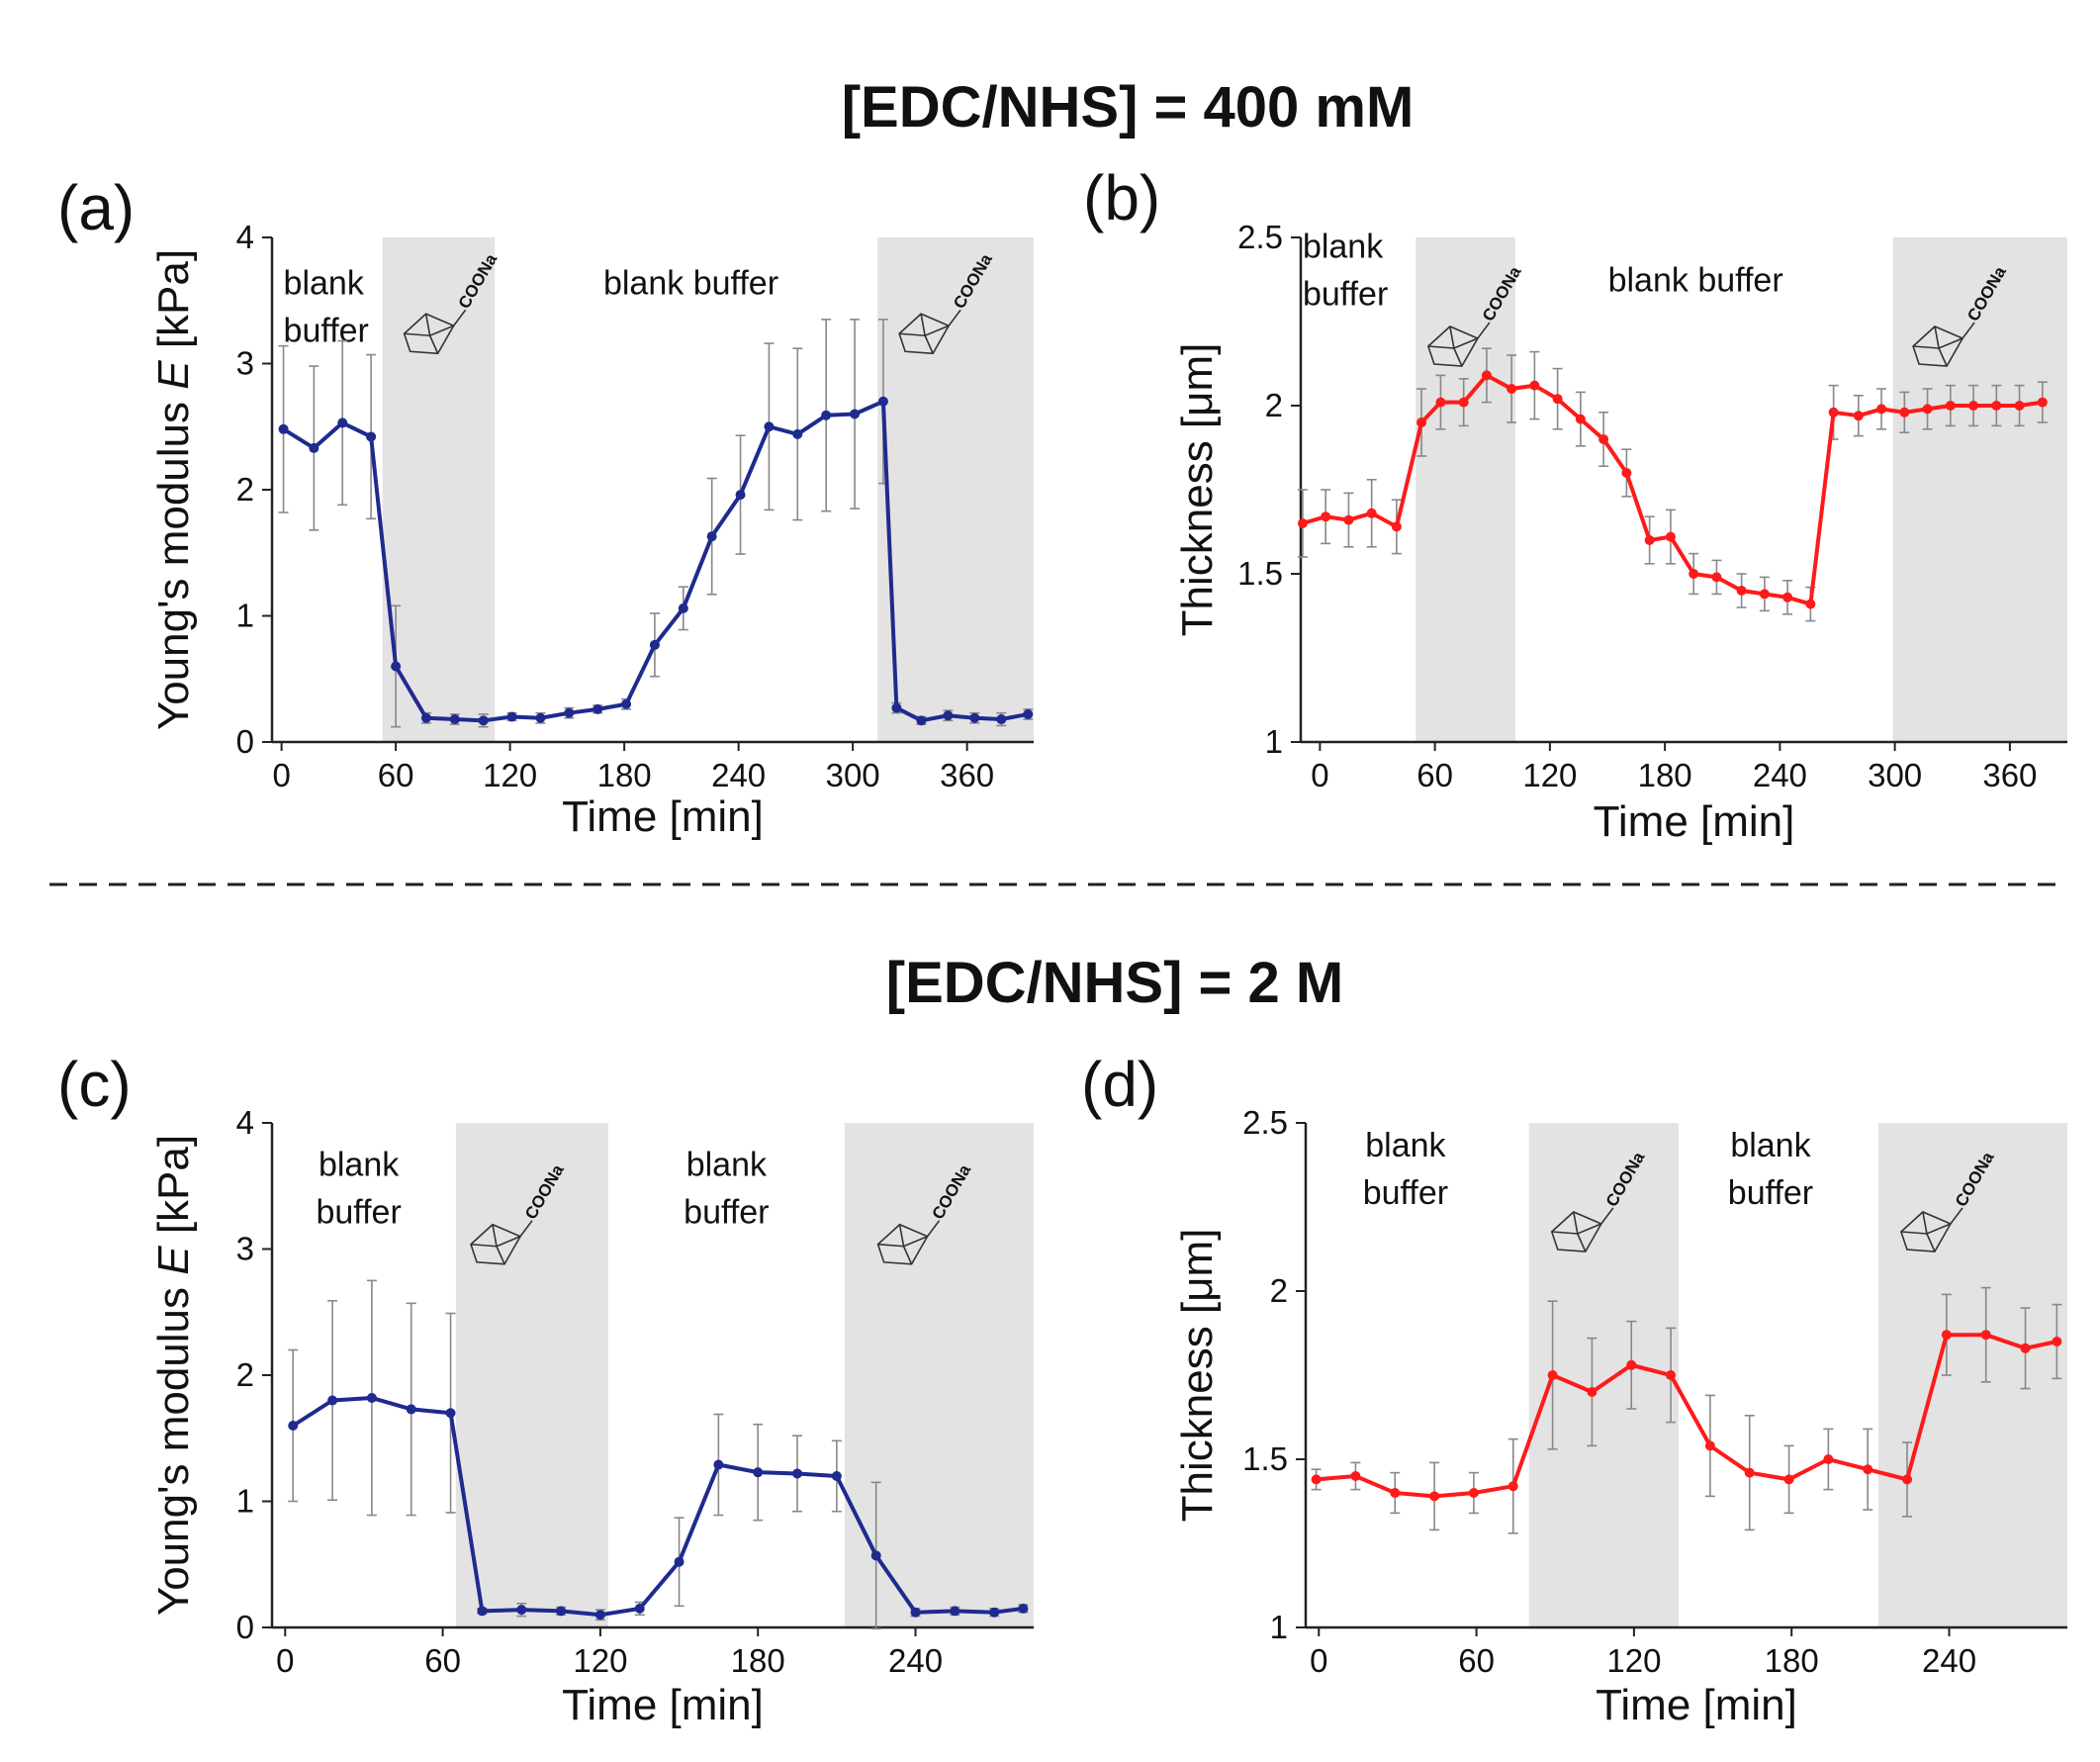 This screenshot has width=2100, height=1762. What do you see at coordinates (245, 1122) in the screenshot?
I see `y-tick-label: 4` at bounding box center [245, 1122].